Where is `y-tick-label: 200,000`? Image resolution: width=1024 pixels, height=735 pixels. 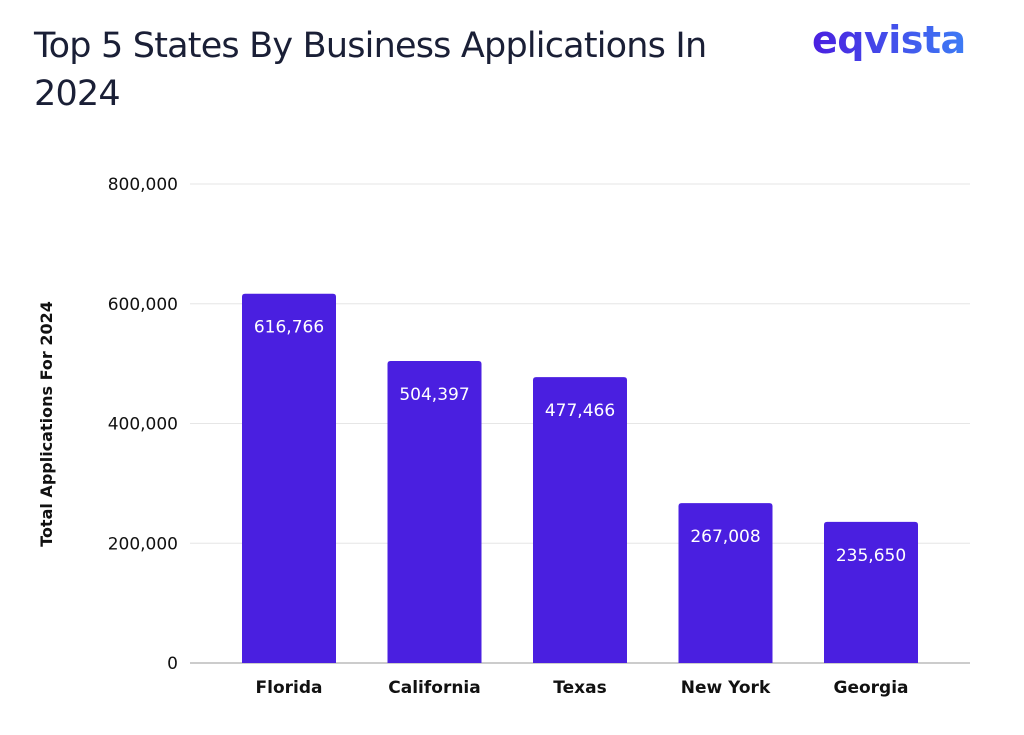
y-tick-label: 200,000 is located at coordinates (143, 544).